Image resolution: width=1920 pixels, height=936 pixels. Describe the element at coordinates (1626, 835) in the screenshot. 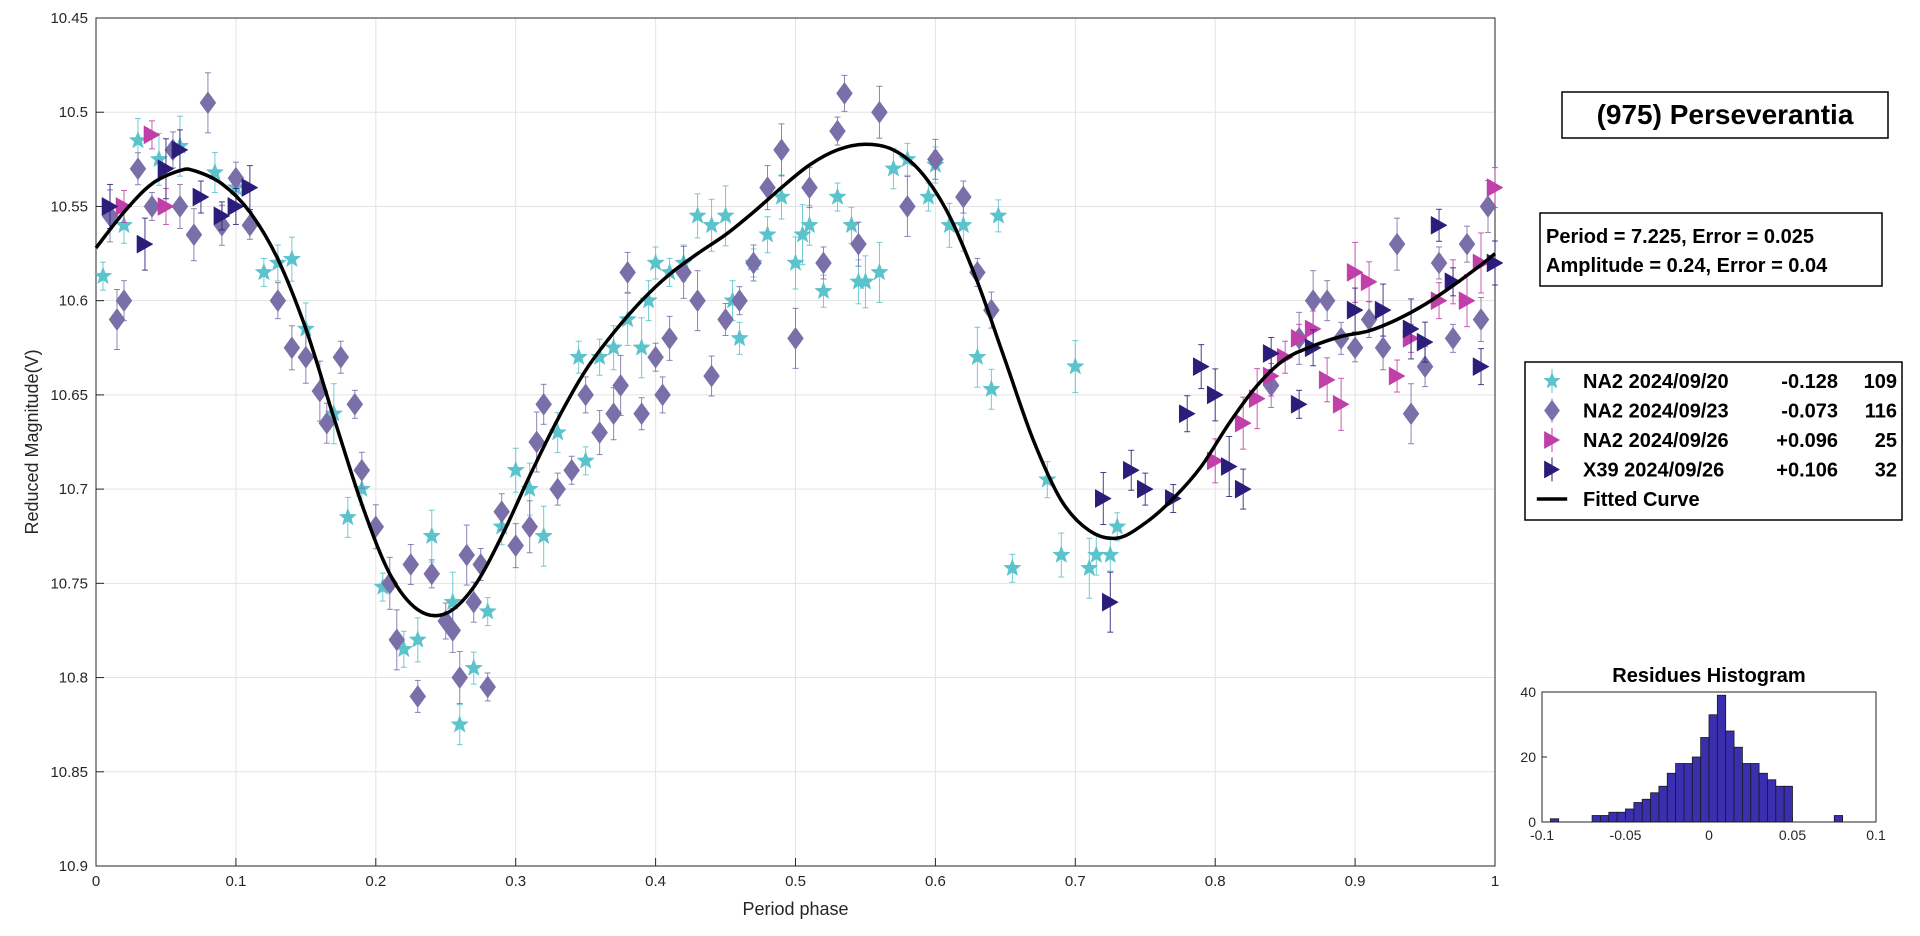

I see `hist-x-tick-label: -0.05` at that location.